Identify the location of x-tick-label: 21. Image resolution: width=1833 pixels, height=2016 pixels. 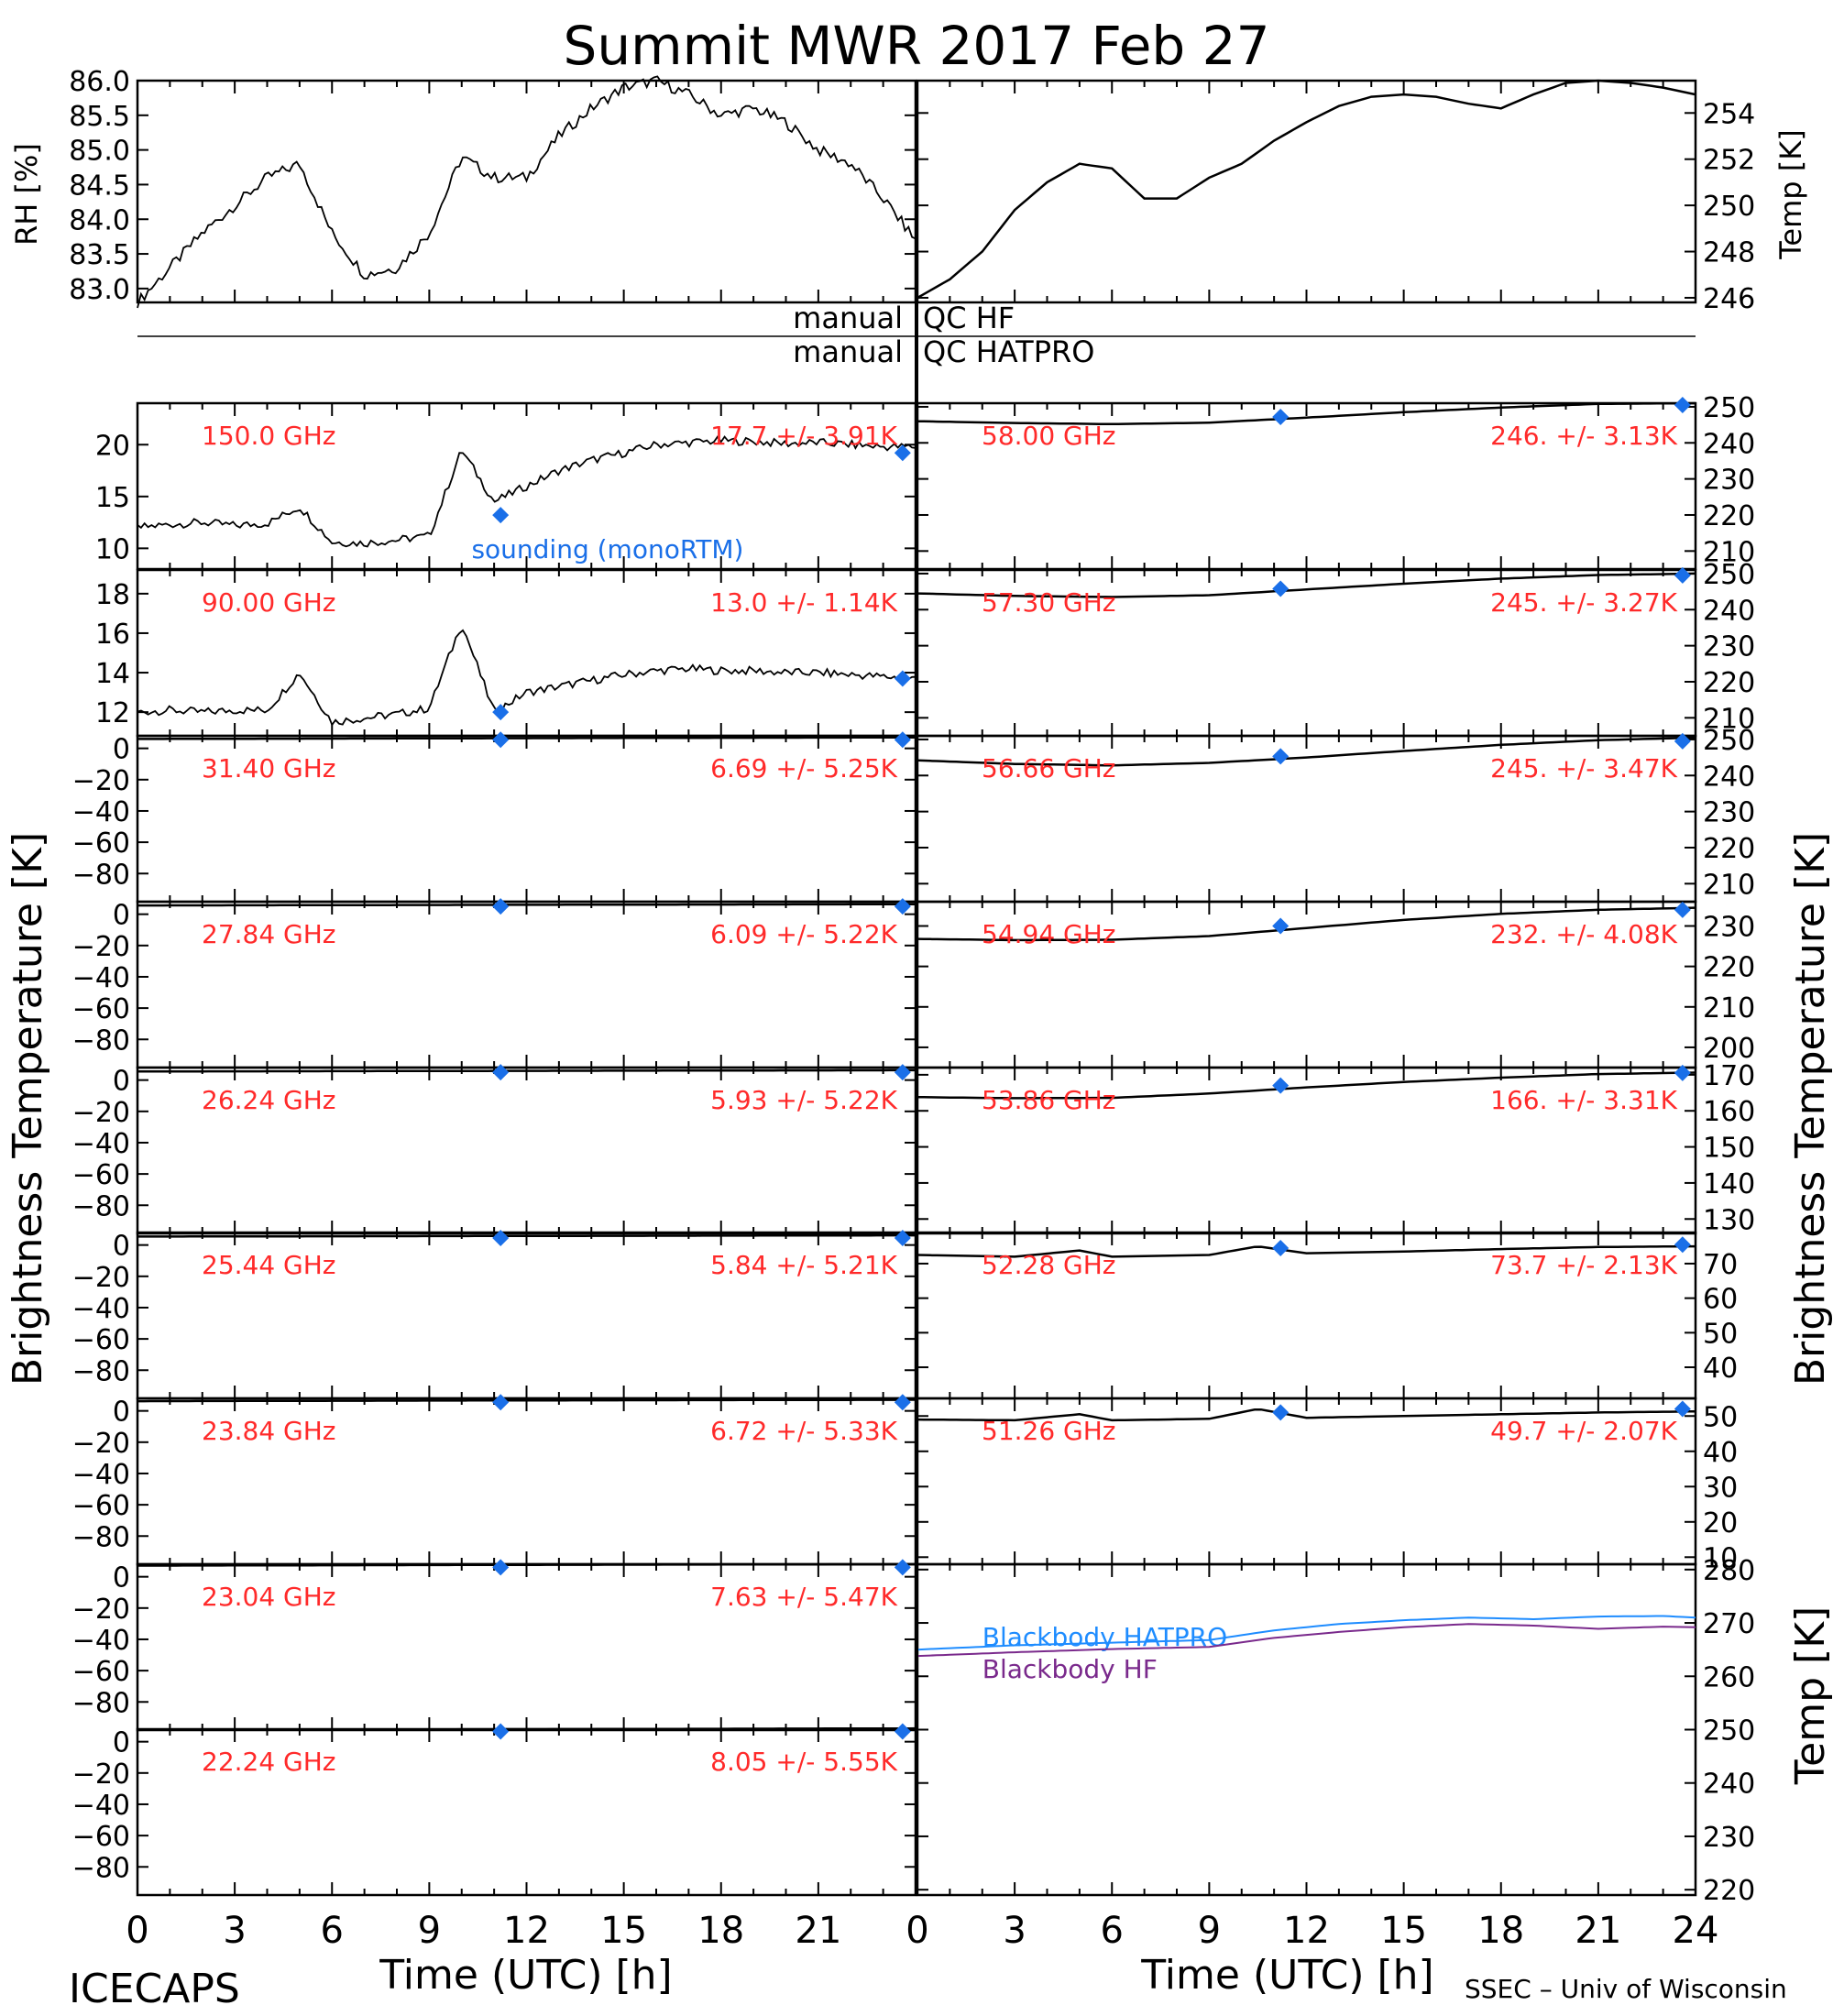
(818, 1931).